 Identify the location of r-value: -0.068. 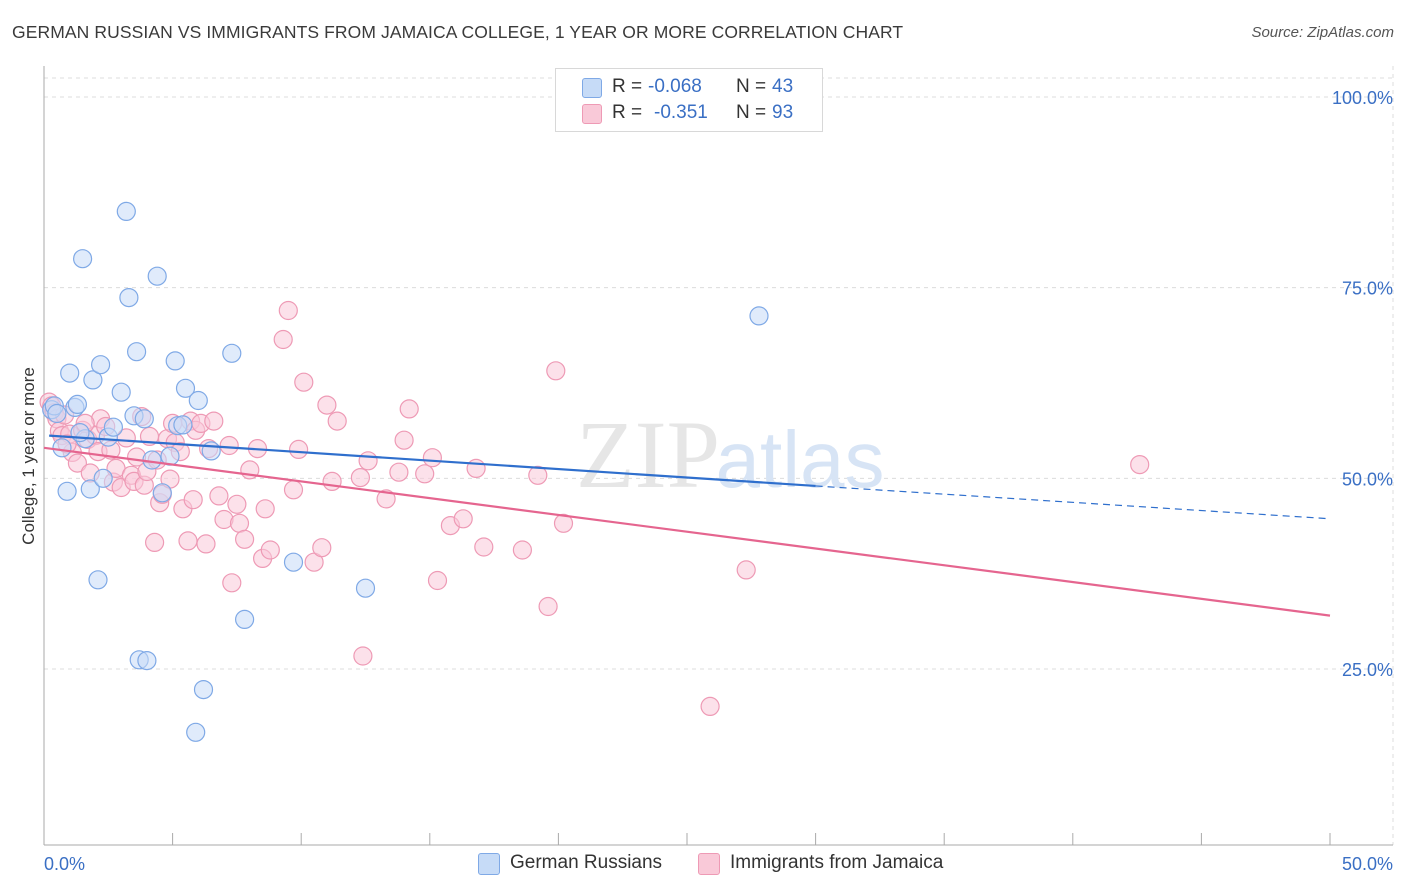
(675, 86).